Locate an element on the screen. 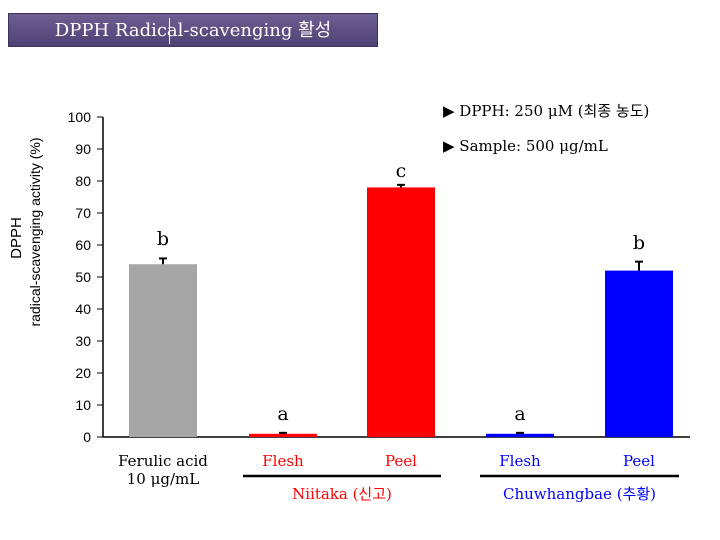 This screenshot has height=540, width=720. group-label: Niitaka (신고) is located at coordinates (342, 494).